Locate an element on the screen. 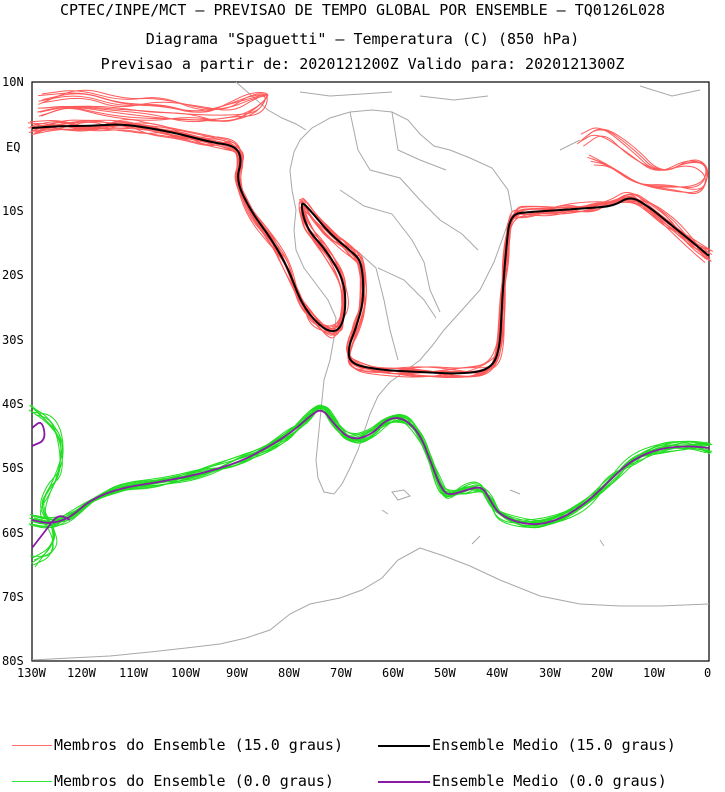 Image resolution: width=725 pixels, height=792 pixels. lat-label-70s: 70S is located at coordinates (13, 597).